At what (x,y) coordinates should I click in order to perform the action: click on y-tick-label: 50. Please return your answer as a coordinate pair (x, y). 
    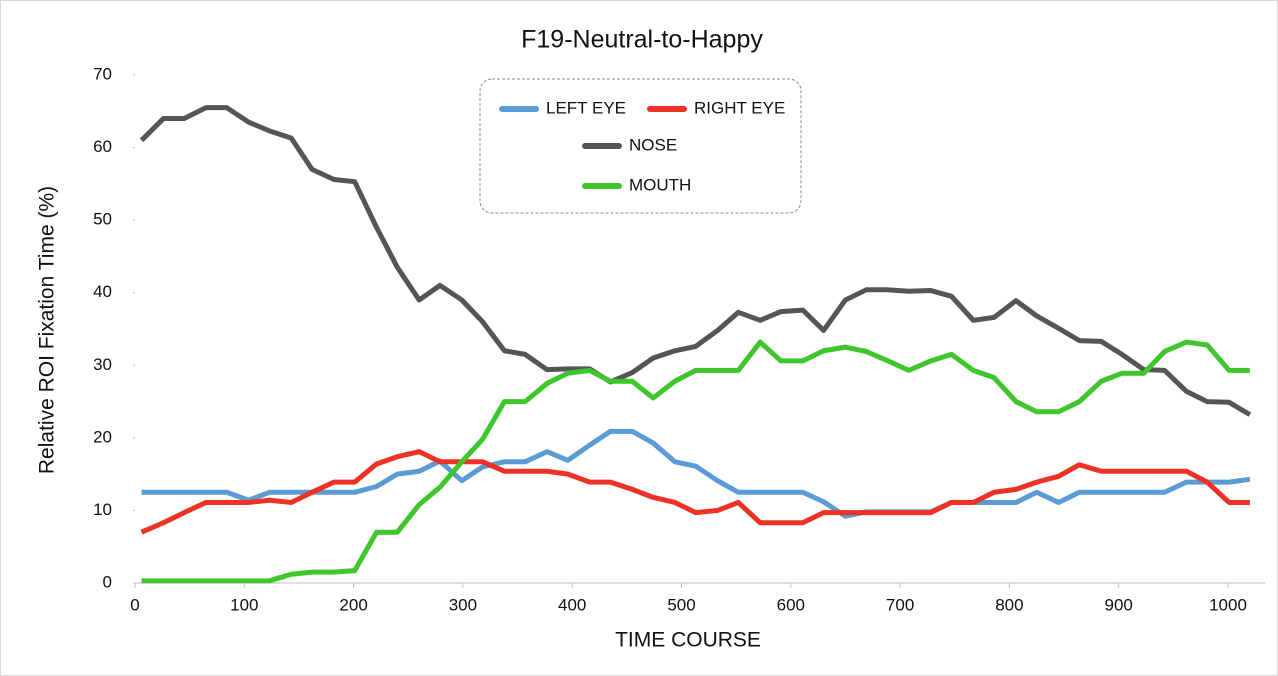
    Looking at the image, I should click on (102, 219).